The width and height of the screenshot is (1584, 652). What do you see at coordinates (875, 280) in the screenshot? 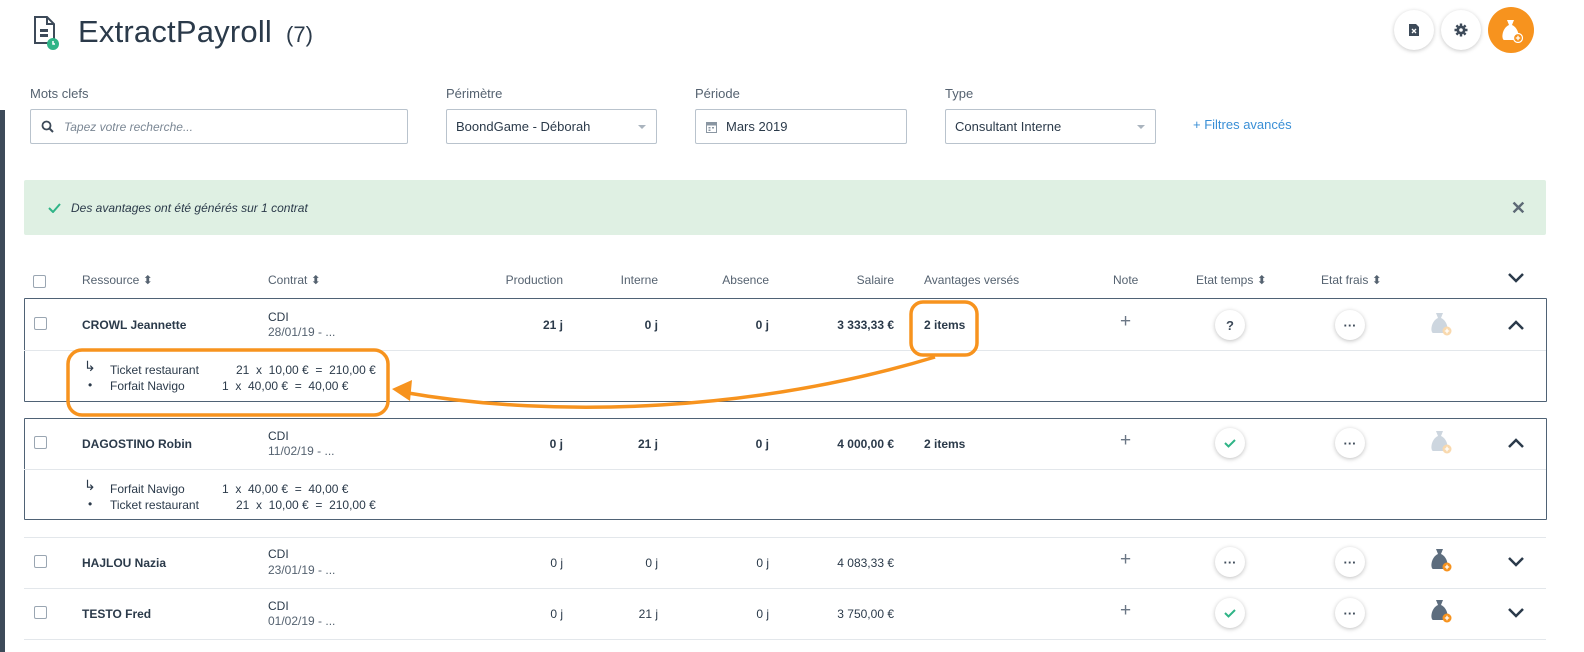
I see `header-salary: Salaire` at bounding box center [875, 280].